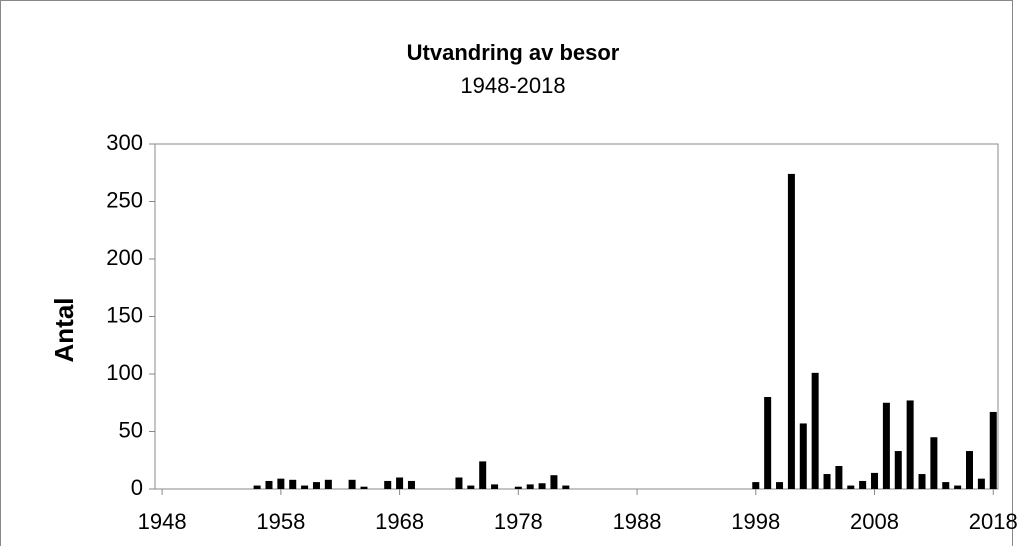 This screenshot has height=546, width=1028. Describe the element at coordinates (399, 521) in the screenshot. I see `x-tick-label: 1968` at that location.